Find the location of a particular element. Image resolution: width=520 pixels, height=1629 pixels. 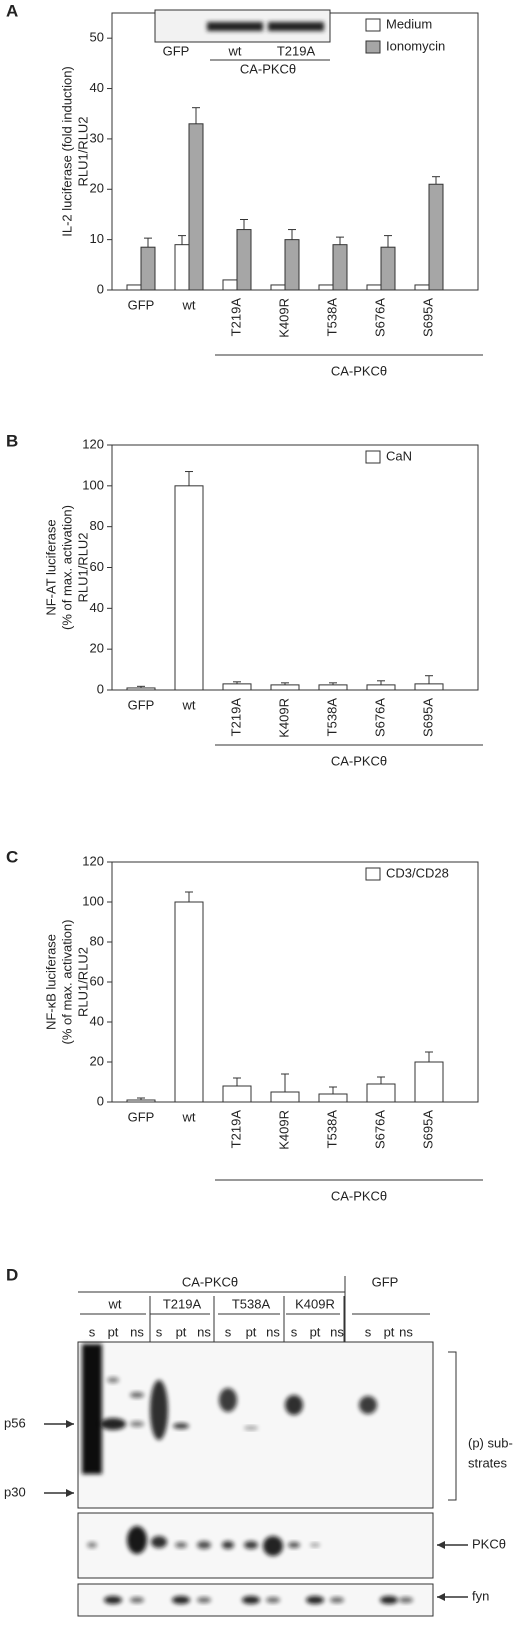

legend-label: CaN is located at coordinates (399, 455).